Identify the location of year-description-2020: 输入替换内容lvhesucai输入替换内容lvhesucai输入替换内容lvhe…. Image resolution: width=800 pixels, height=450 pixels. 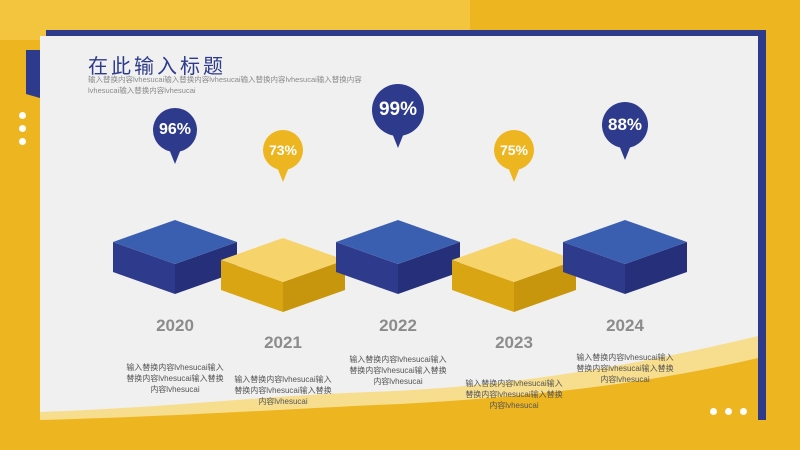
(175, 378).